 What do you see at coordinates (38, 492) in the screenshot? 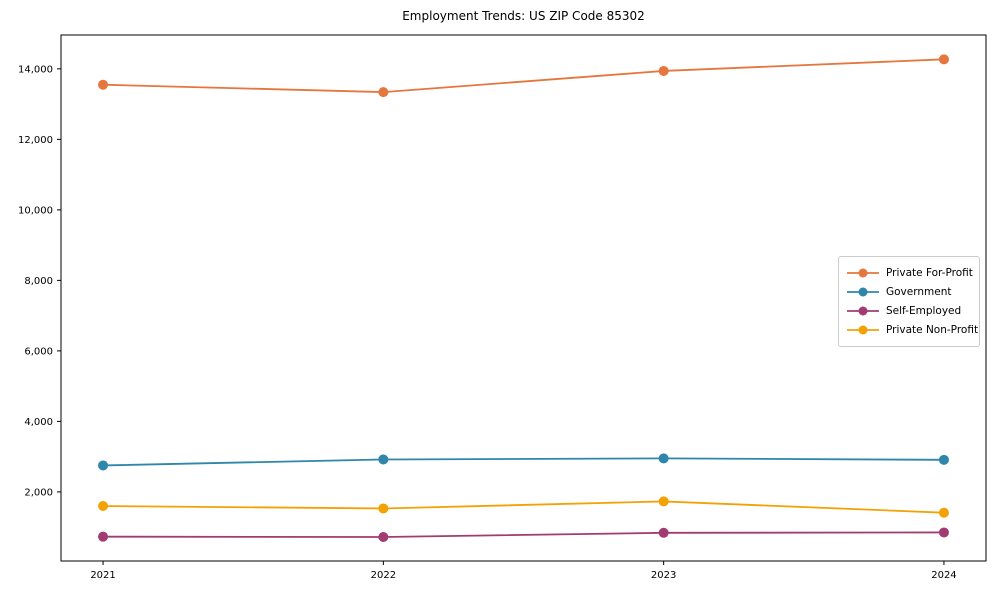
I see `y-tick-label: 2,000` at bounding box center [38, 492].